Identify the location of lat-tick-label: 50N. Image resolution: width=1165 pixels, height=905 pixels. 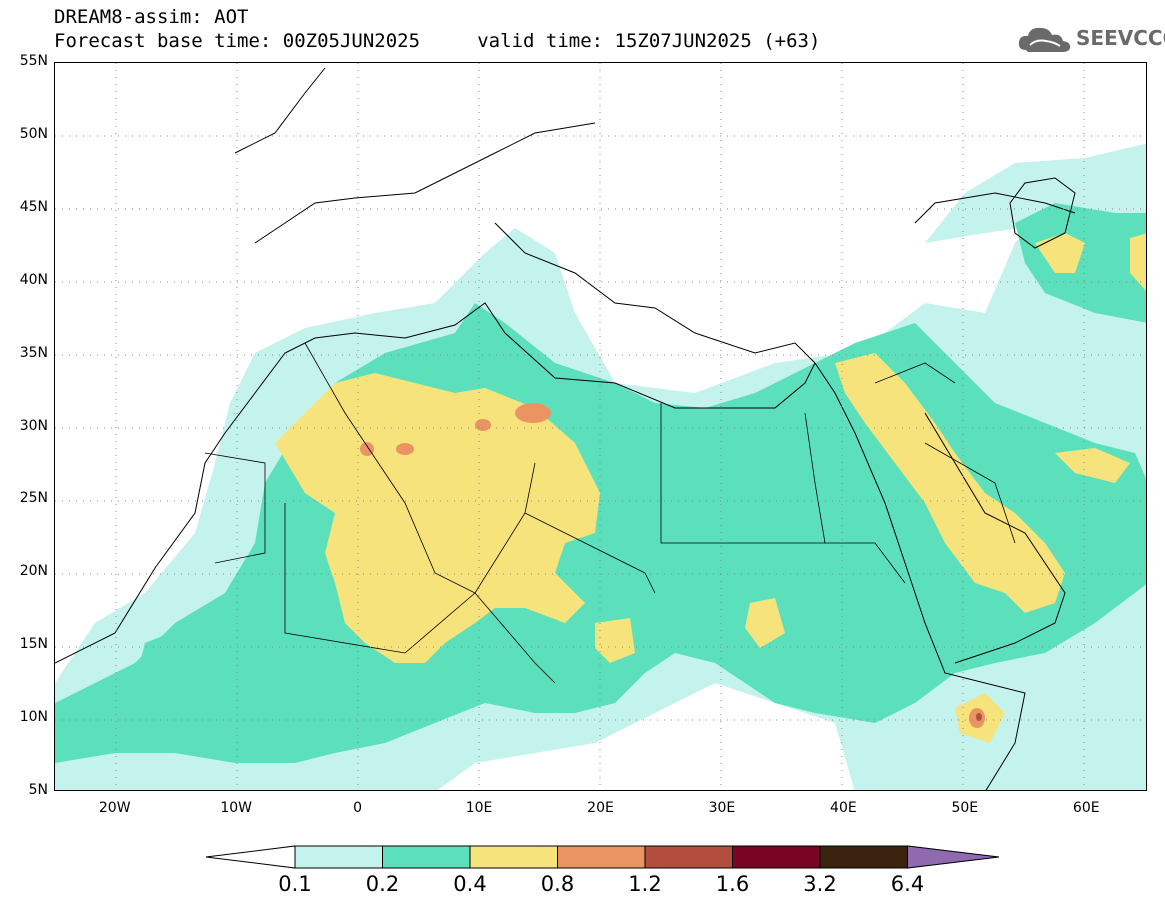
(33, 133).